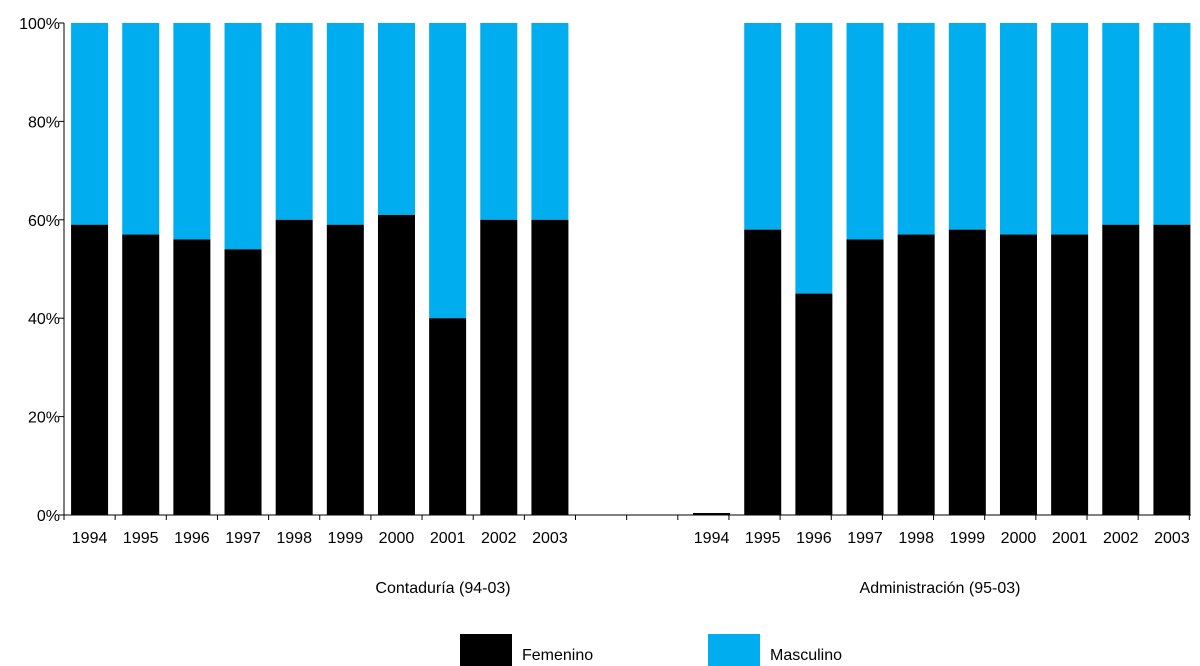 This screenshot has width=1200, height=666. What do you see at coordinates (44, 418) in the screenshot?
I see `y-tick-label: 20%` at bounding box center [44, 418].